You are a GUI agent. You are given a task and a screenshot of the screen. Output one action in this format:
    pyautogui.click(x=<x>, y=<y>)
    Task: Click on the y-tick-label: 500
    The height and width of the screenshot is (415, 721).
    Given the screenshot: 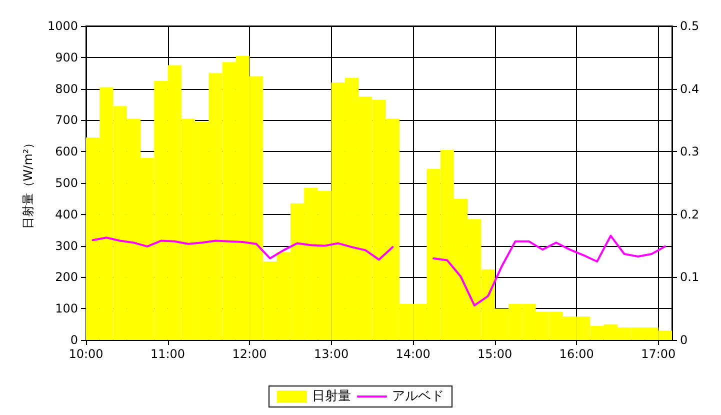 What is the action you would take?
    pyautogui.click(x=66, y=183)
    